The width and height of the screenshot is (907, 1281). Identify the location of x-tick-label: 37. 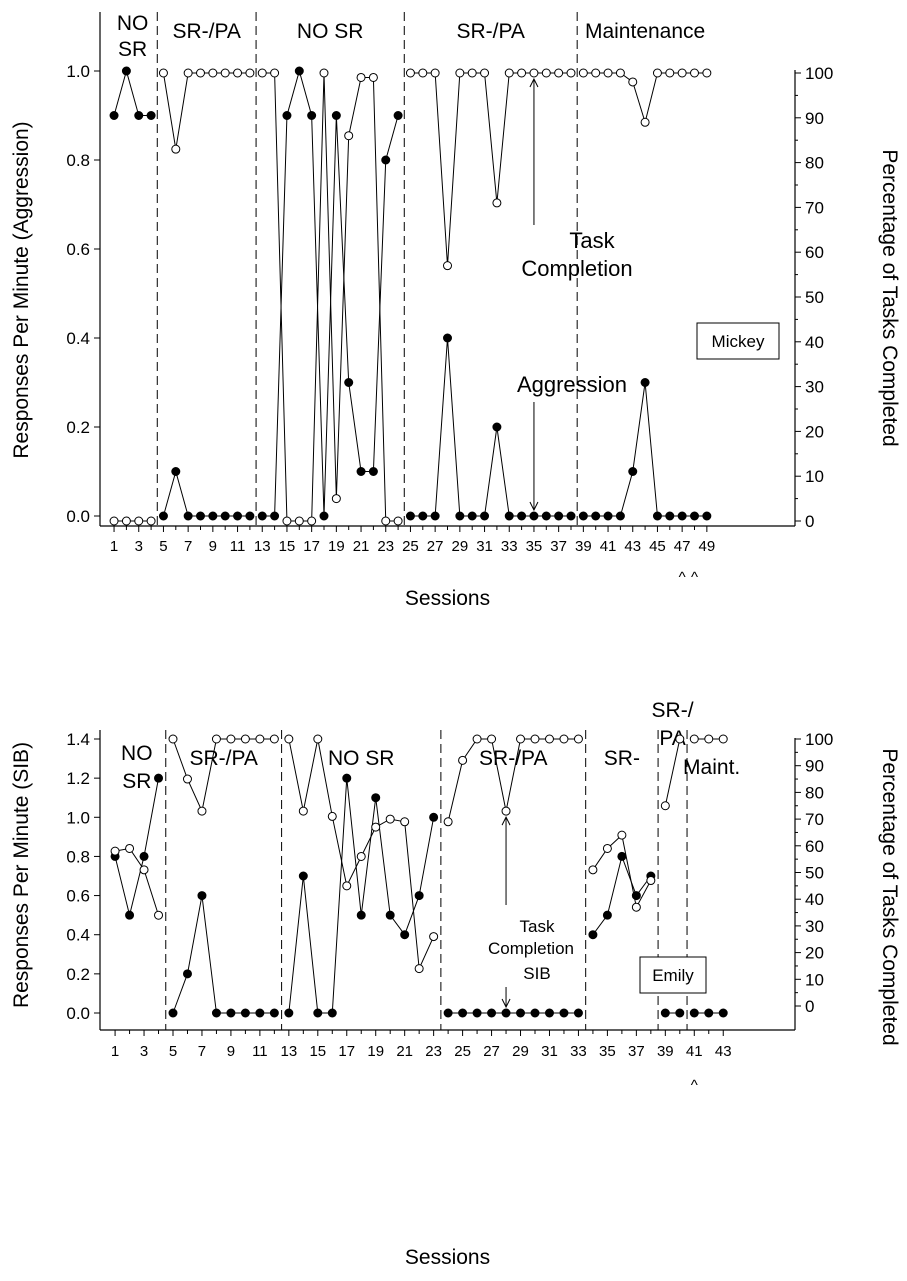
(558, 546).